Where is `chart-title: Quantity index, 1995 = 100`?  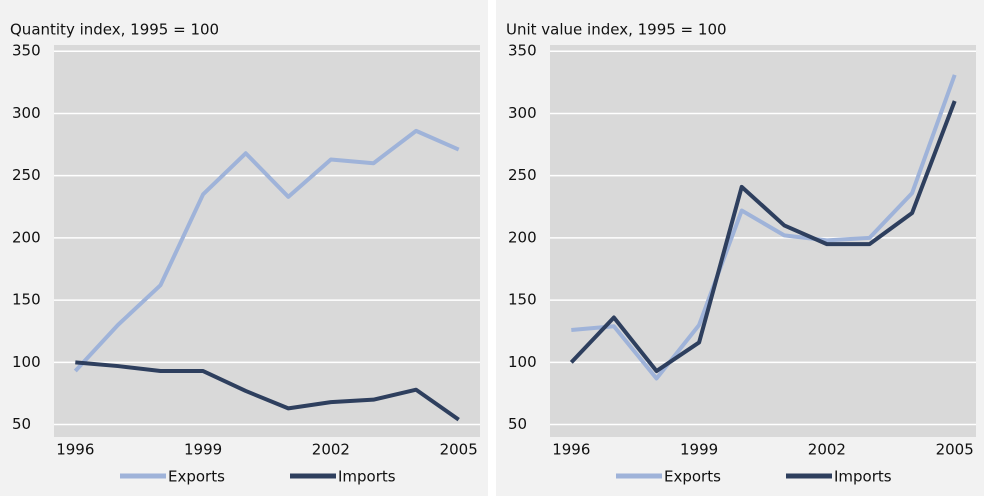
chart-title: Quantity index, 1995 = 100 is located at coordinates (114, 30).